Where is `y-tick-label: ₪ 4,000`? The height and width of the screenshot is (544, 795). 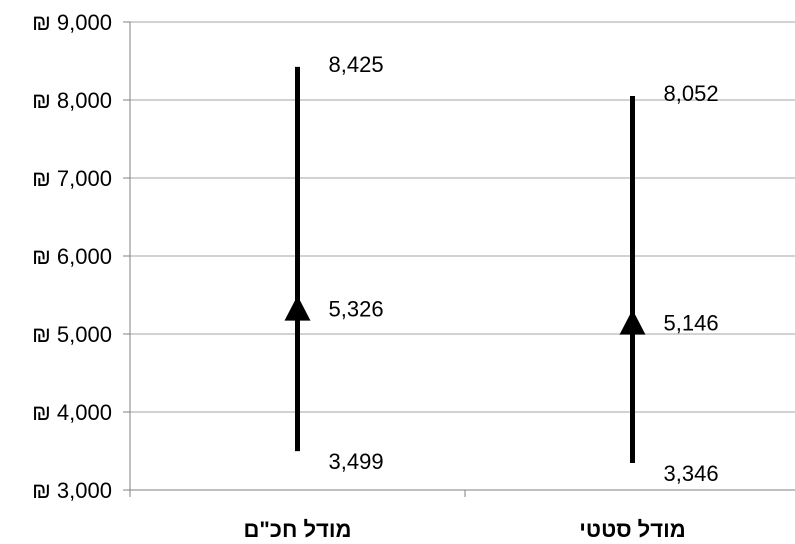 y-tick-label: ₪ 4,000 is located at coordinates (72, 412).